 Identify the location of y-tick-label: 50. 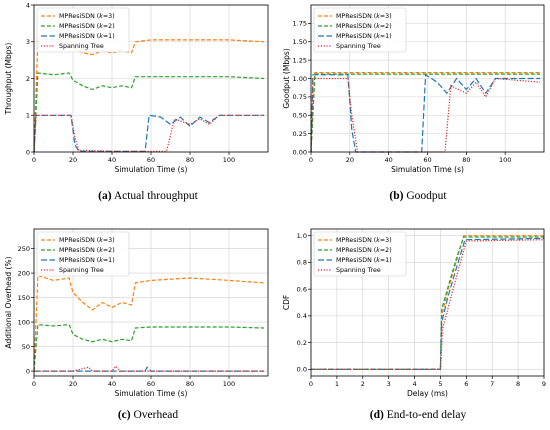
(26, 347).